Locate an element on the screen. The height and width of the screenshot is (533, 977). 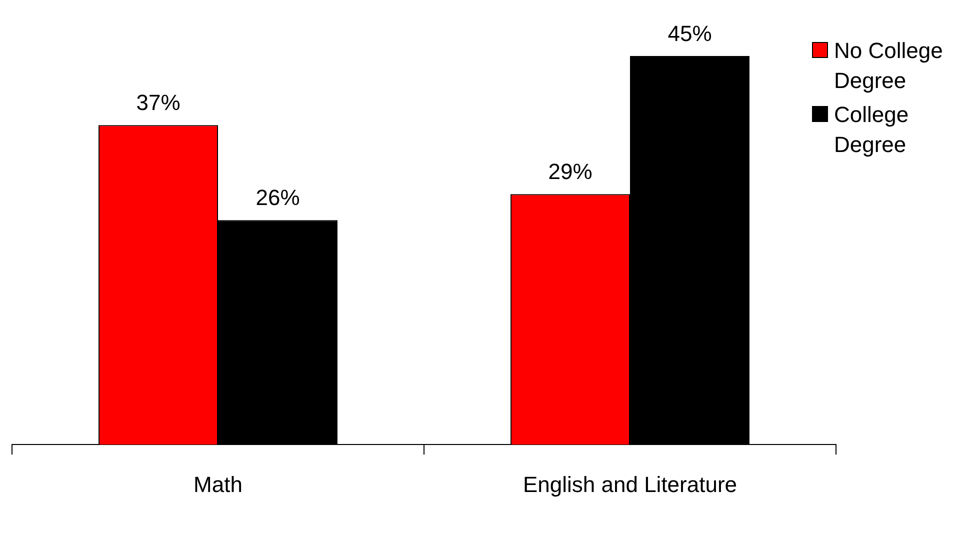
data-label: 45% is located at coordinates (690, 33).